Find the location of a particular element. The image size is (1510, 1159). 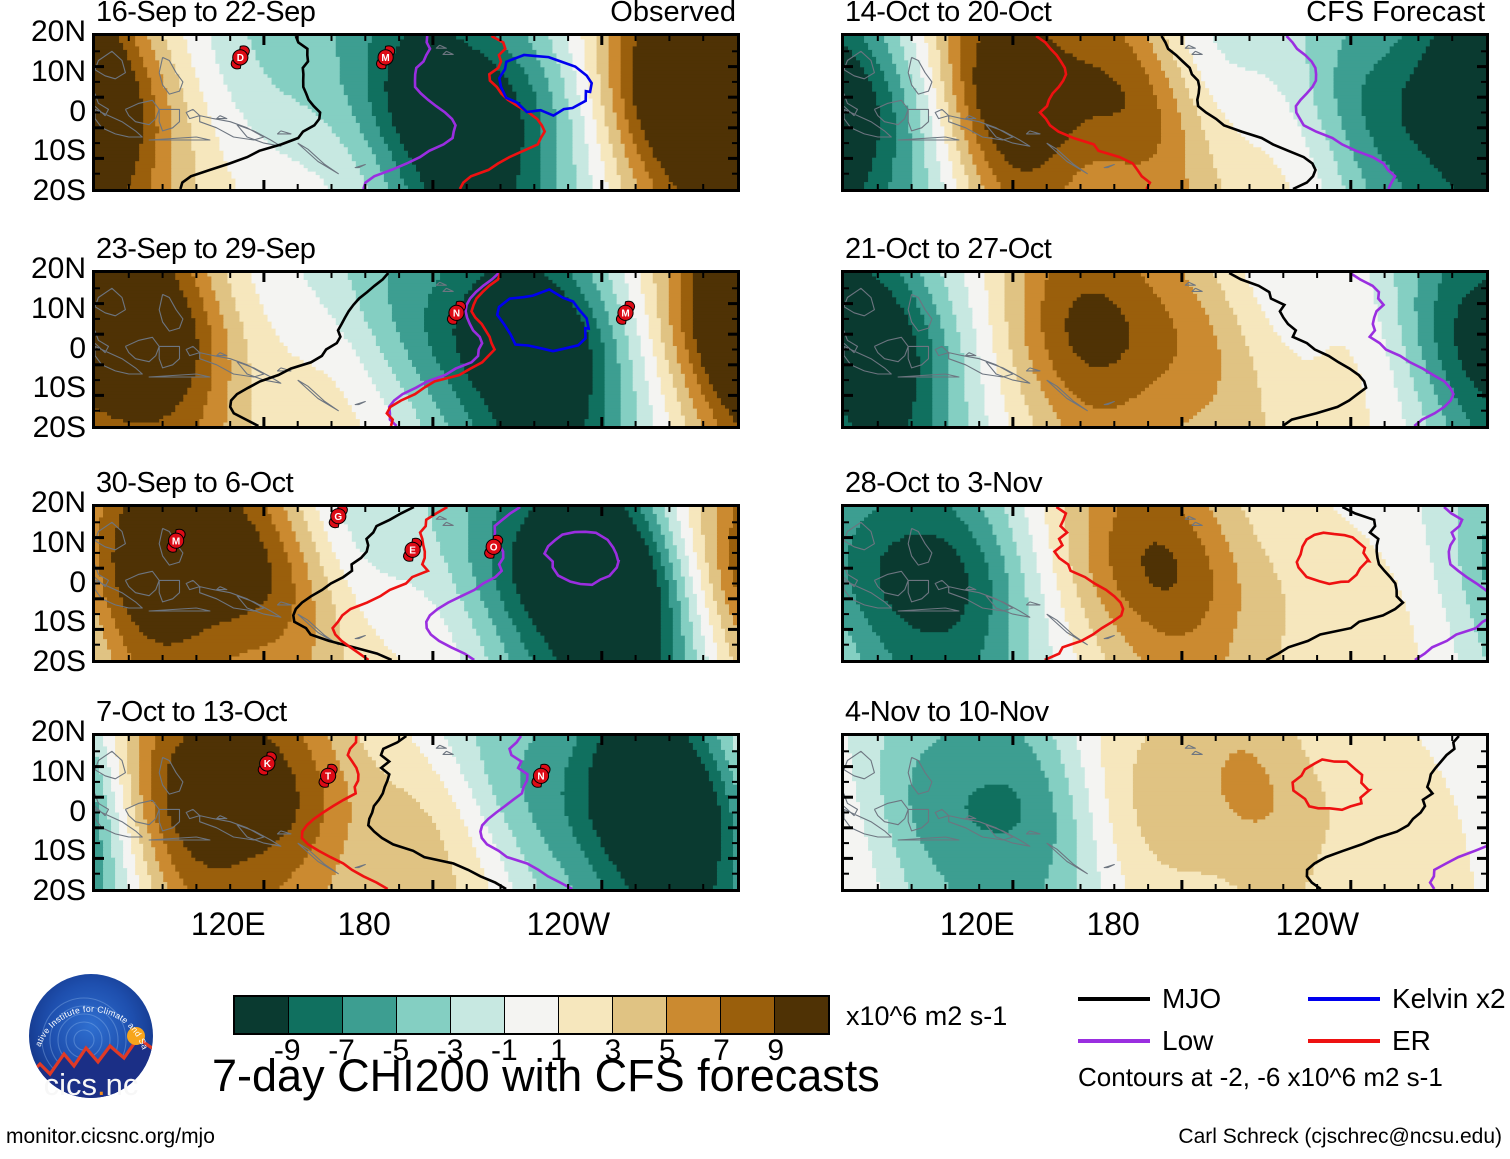

panel-title: 14-Oct to 20-Oct is located at coordinates (948, 14).